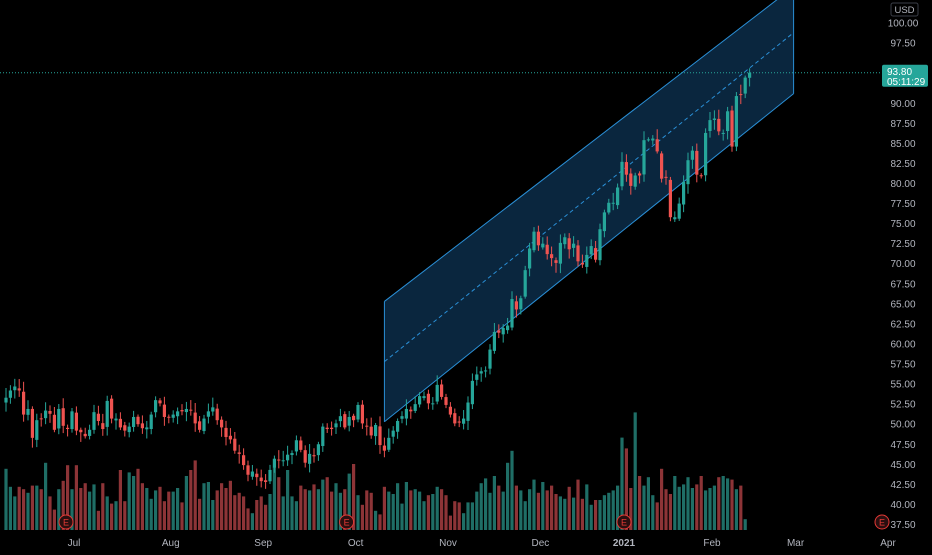 Image resolution: width=932 pixels, height=555 pixels. Describe the element at coordinates (796, 543) in the screenshot. I see `x-tick-label: Mar` at that location.